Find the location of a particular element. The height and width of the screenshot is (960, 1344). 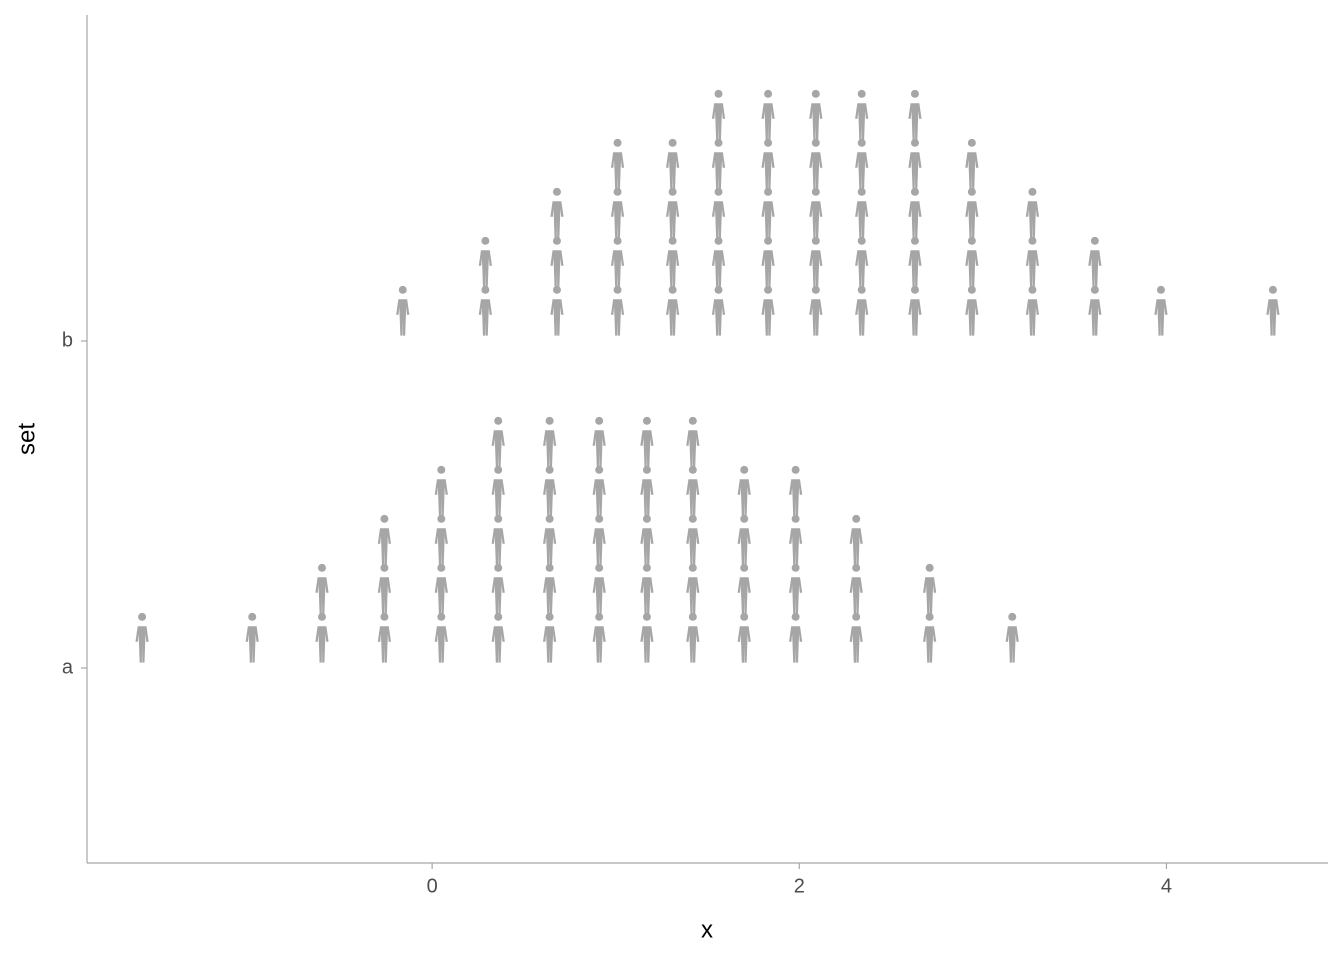

x-tick-label: 2 is located at coordinates (799, 886).